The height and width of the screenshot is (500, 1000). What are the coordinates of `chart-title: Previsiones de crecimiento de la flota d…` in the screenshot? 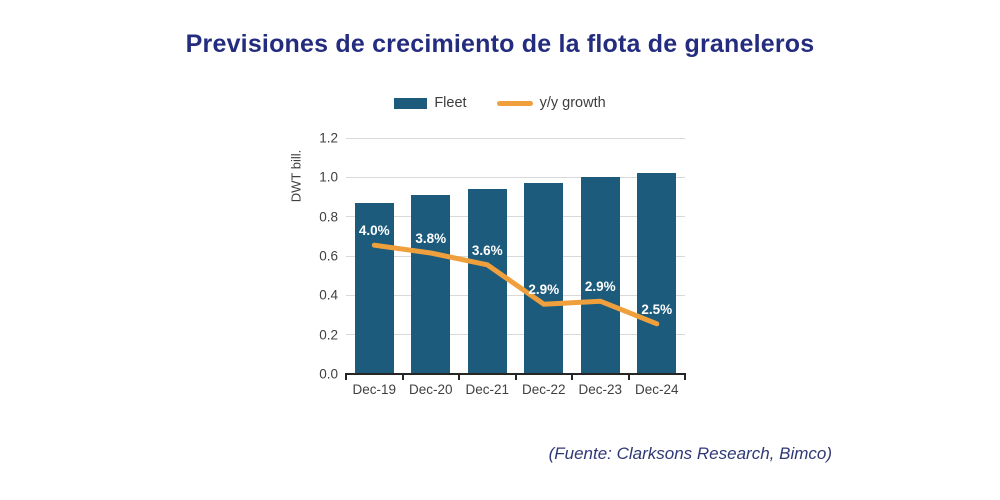 It's located at (500, 44).